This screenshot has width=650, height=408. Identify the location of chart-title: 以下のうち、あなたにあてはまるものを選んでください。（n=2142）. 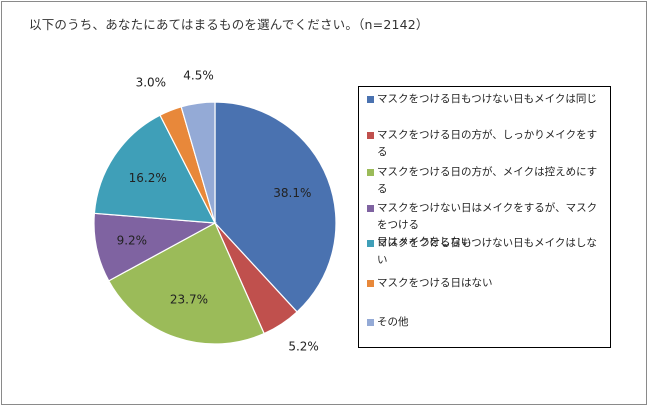
(229, 24).